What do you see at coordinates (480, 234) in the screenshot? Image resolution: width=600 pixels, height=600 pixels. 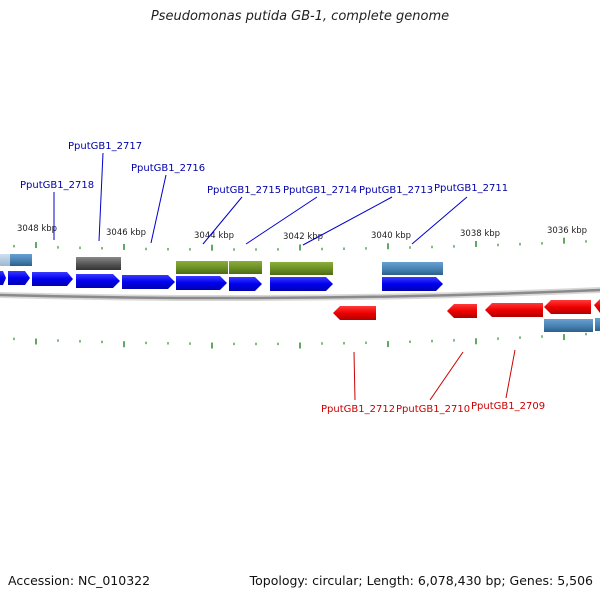 I see `tick-label: 3038 kbp` at bounding box center [480, 234].